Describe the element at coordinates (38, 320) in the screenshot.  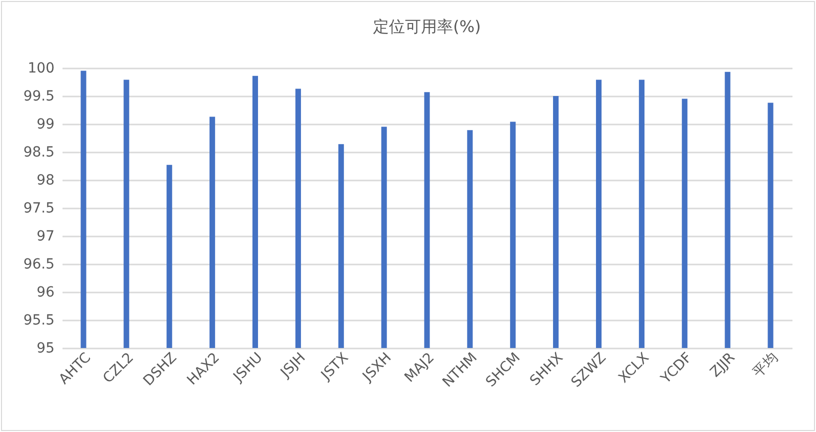
I see `y-tick-label: 95.5` at that location.